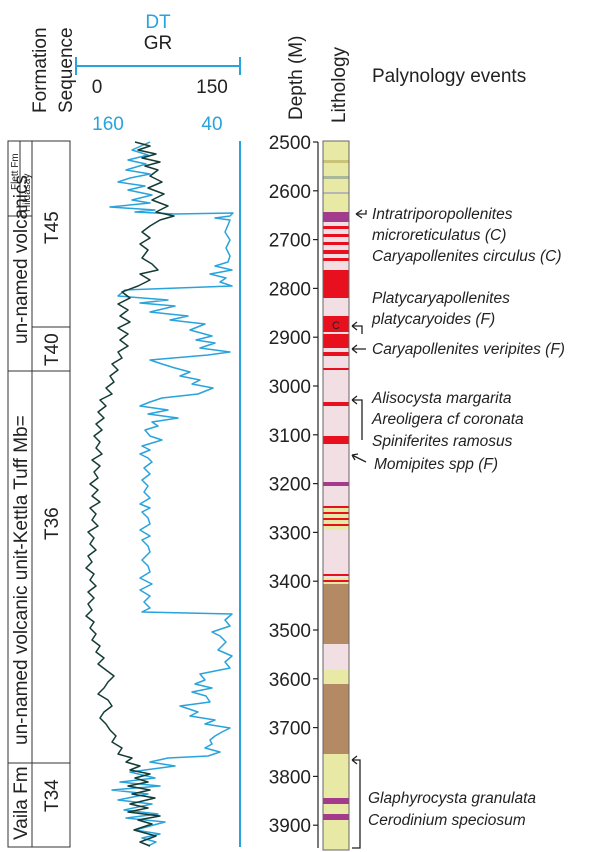  What do you see at coordinates (66, 70) in the screenshot?
I see `sequence-header: Sequence` at bounding box center [66, 70].